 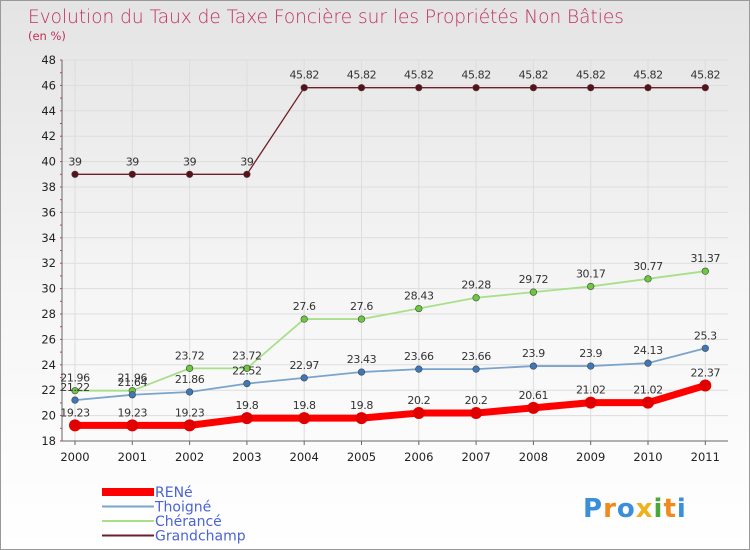 I want to click on series-line-grandchamp, so click(x=390, y=131).